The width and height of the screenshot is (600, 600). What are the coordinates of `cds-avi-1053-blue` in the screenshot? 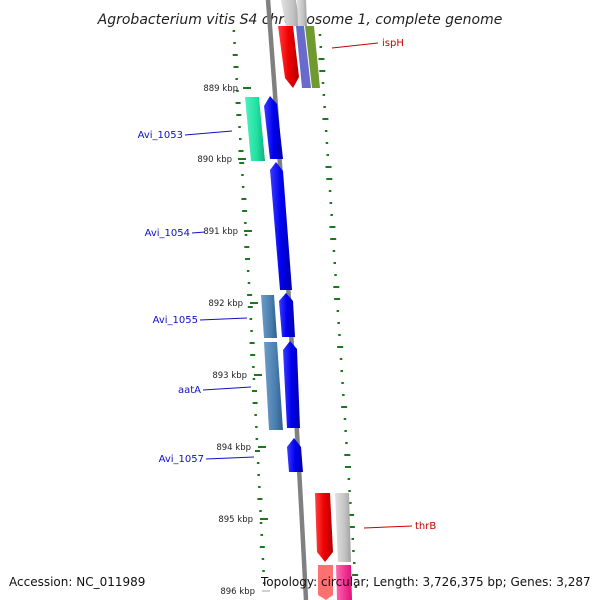 It's located at (273, 127).